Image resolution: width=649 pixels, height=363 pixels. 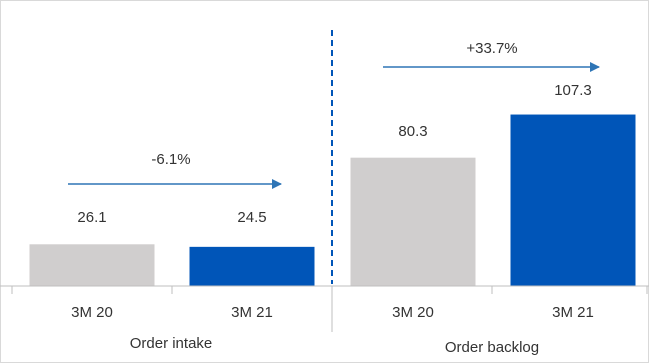 What do you see at coordinates (573, 90) in the screenshot?
I see `bar-value-label: 107.3` at bounding box center [573, 90].